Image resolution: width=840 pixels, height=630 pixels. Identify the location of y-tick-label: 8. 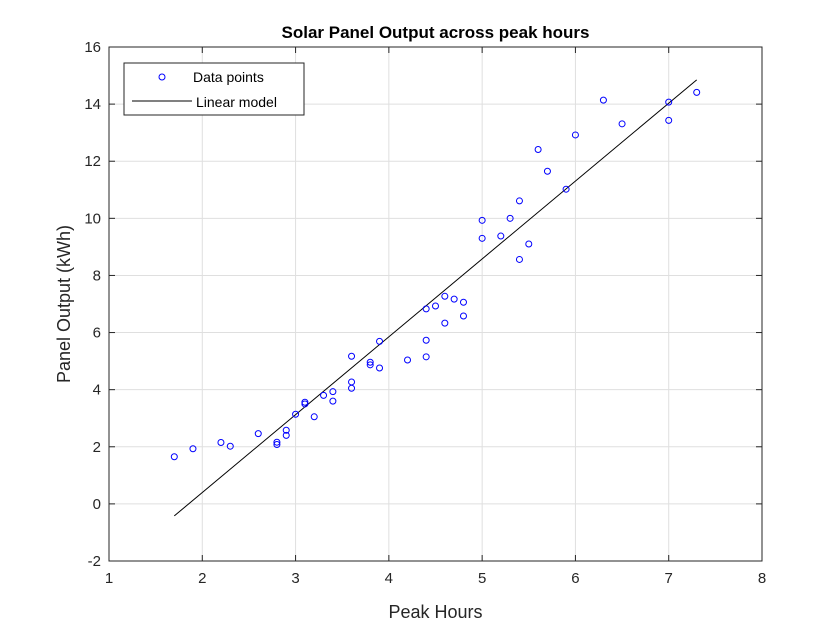
(97, 275).